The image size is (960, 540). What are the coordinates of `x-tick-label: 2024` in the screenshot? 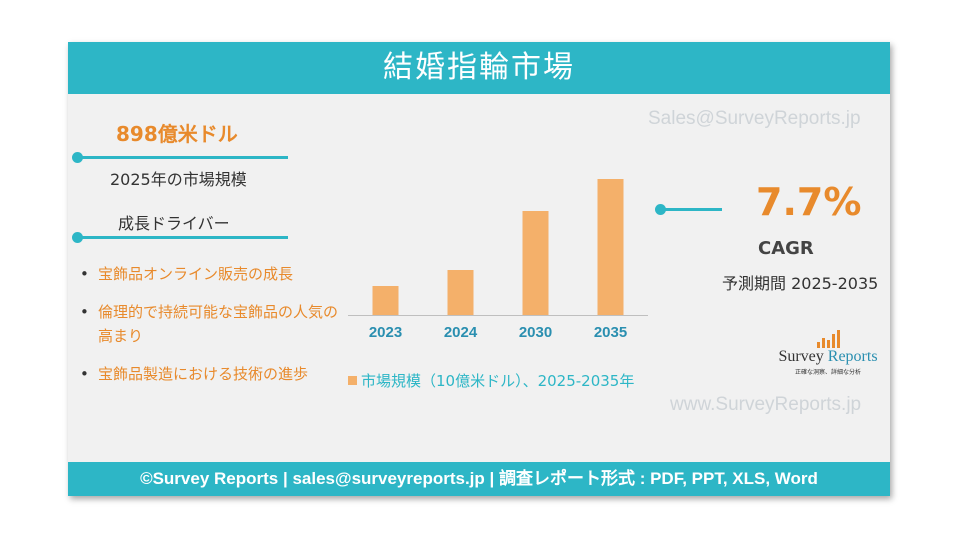 It's located at (461, 332).